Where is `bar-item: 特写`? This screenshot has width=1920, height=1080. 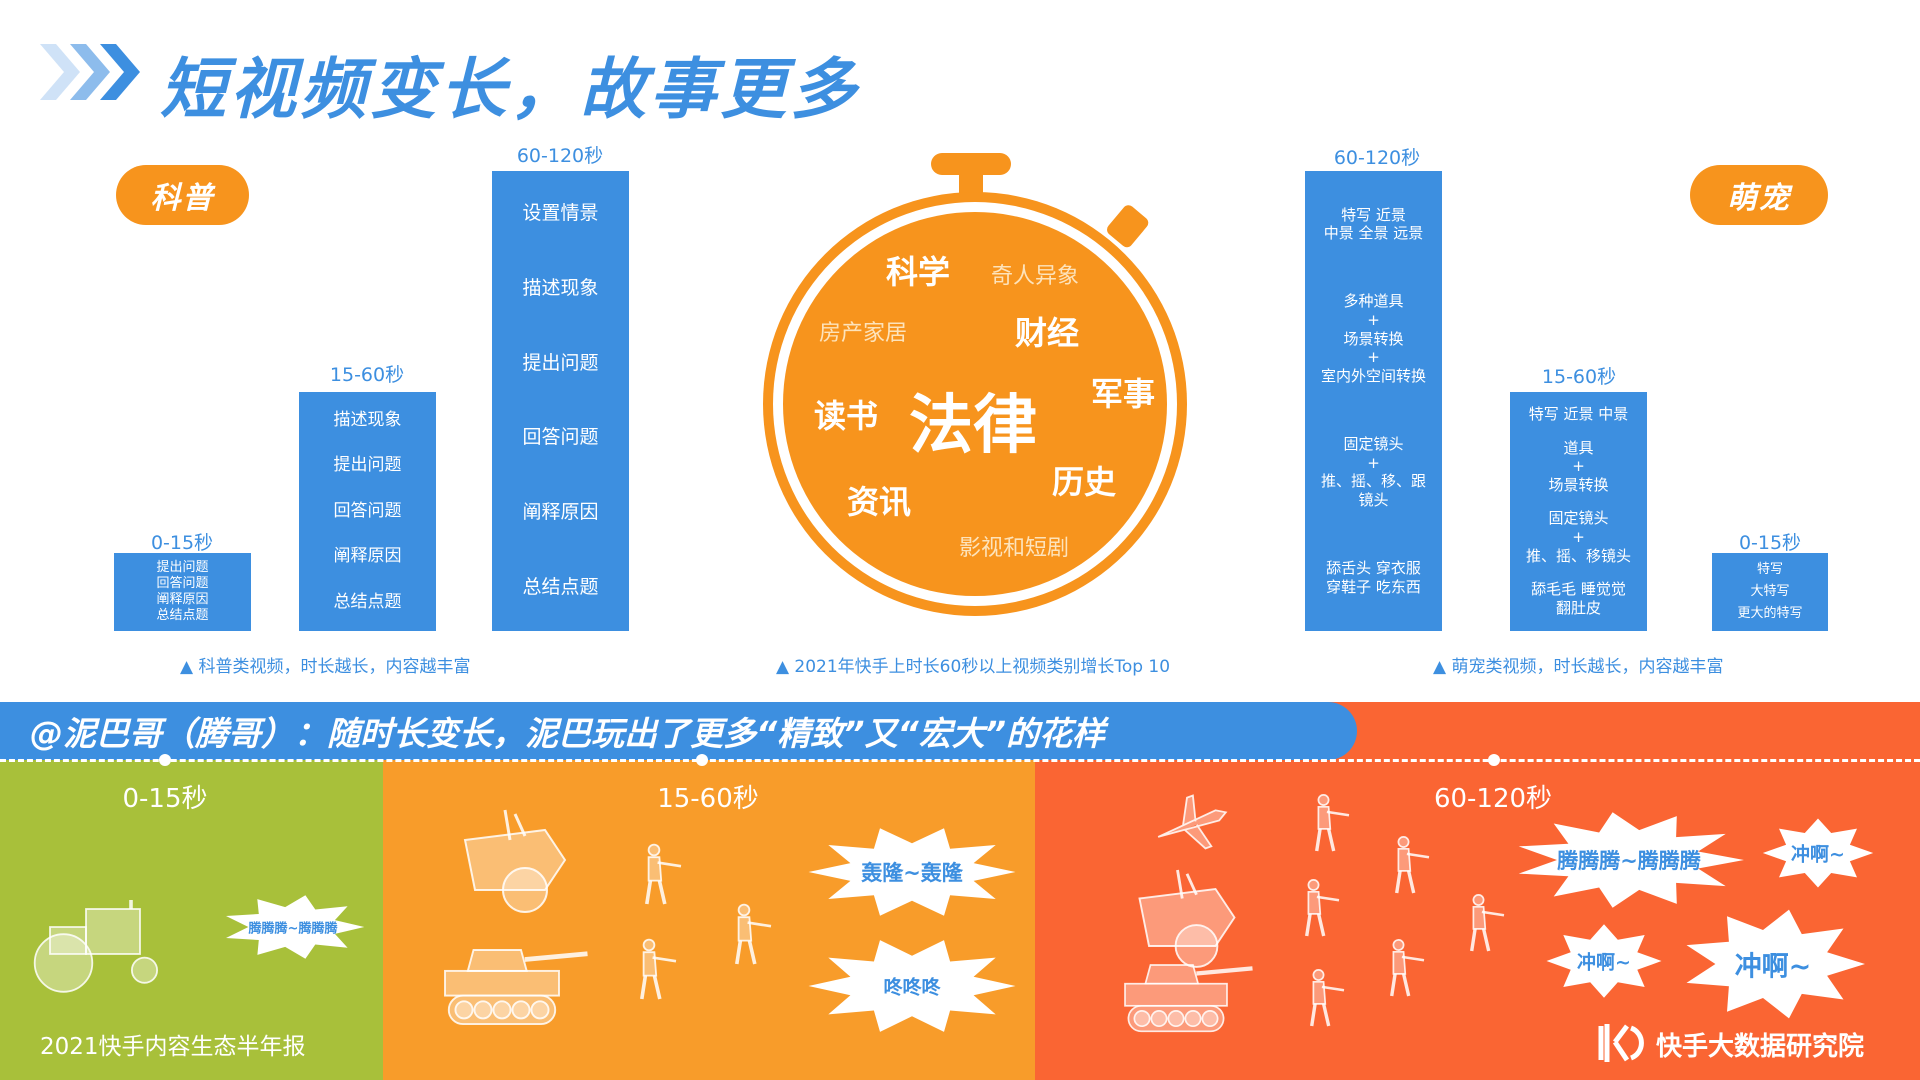
bar-item: 特写 is located at coordinates (1769, 569).